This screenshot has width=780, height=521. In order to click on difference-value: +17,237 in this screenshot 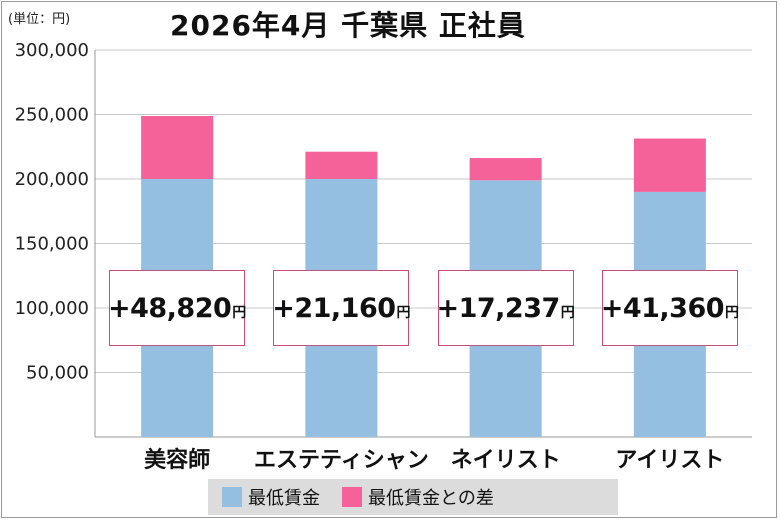, I will do `click(498, 308)`.